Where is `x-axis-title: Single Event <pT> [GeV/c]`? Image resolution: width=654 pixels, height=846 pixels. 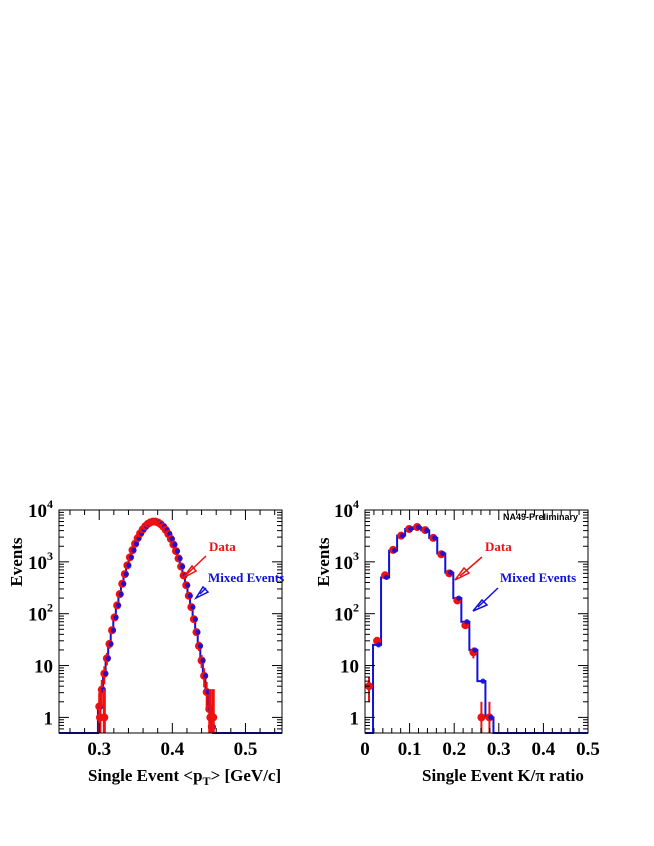
x-axis-title: Single Event <pT> [GeV/c] is located at coordinates (184, 777).